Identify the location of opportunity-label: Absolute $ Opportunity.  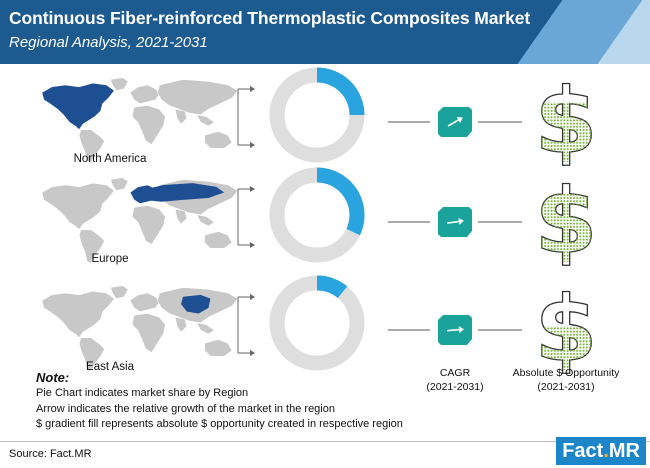
(566, 373).